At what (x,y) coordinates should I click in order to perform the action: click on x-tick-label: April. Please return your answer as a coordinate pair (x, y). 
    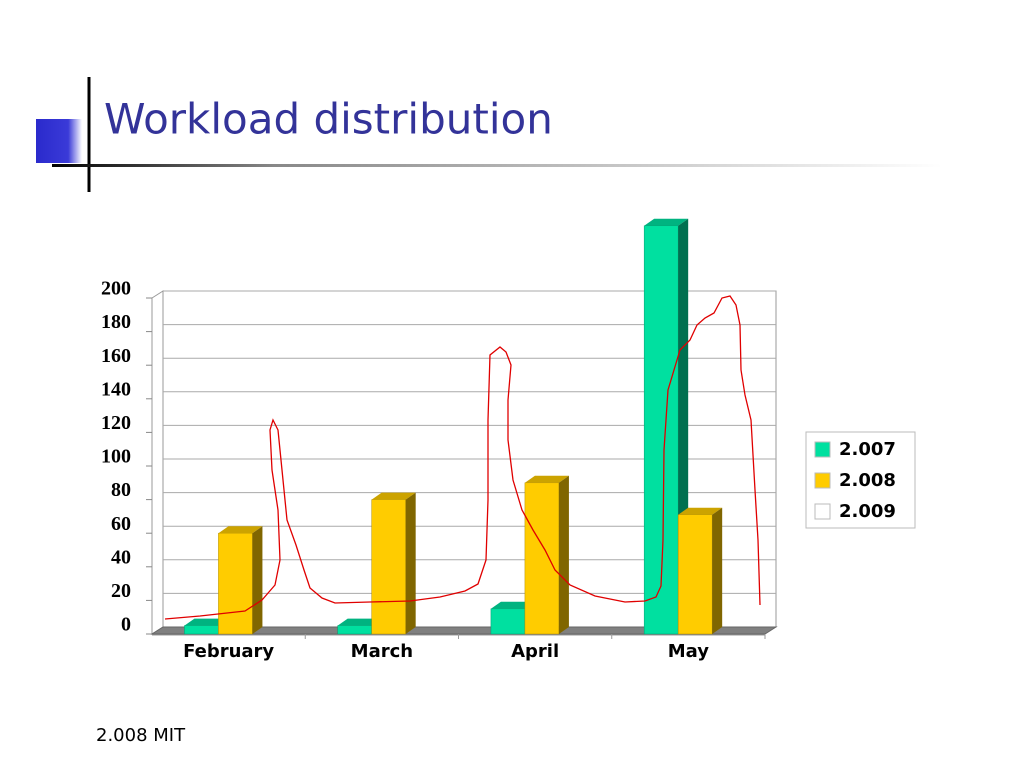
    Looking at the image, I should click on (535, 651).